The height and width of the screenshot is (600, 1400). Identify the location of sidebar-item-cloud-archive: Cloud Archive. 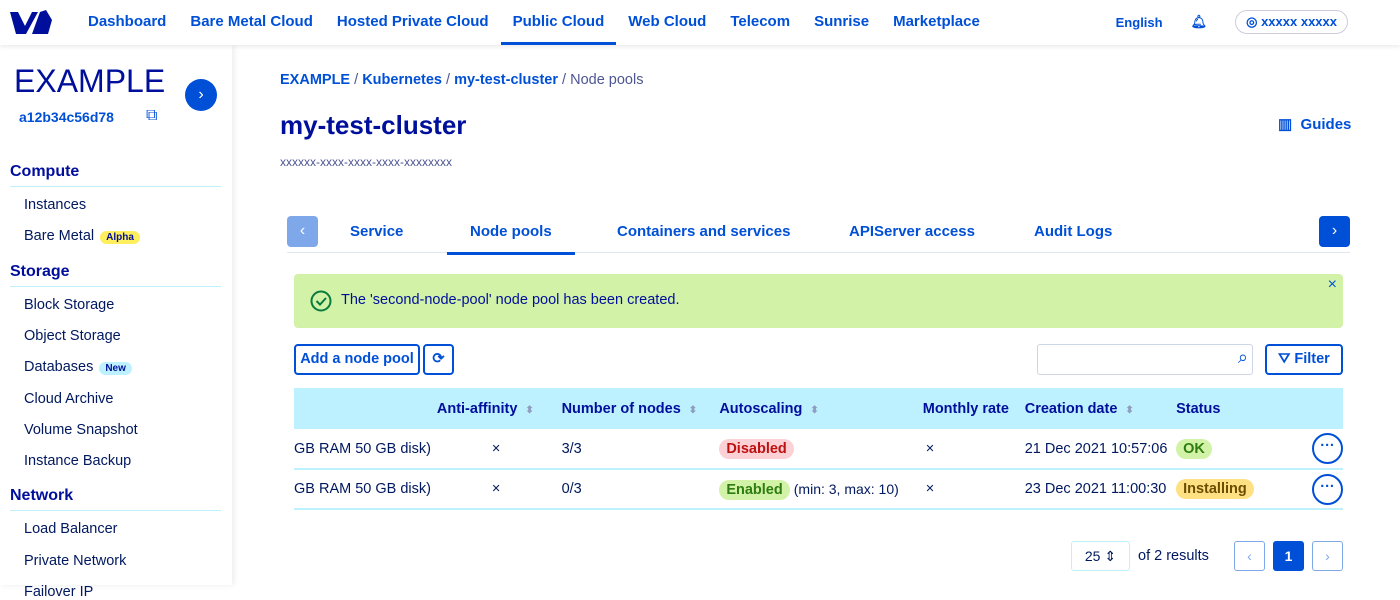
(68, 399).